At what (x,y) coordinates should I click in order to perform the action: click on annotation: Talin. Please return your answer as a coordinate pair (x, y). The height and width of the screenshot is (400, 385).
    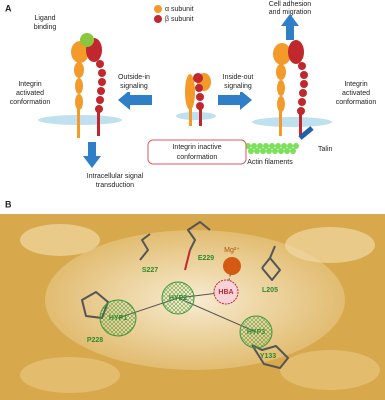
    Looking at the image, I should click on (325, 149).